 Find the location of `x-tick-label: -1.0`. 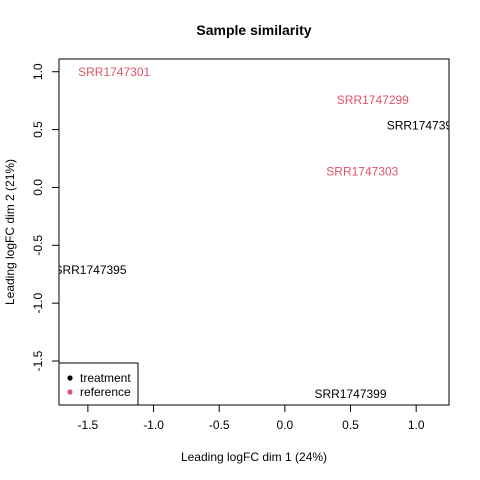

x-tick-label: -1.0 is located at coordinates (153, 425).